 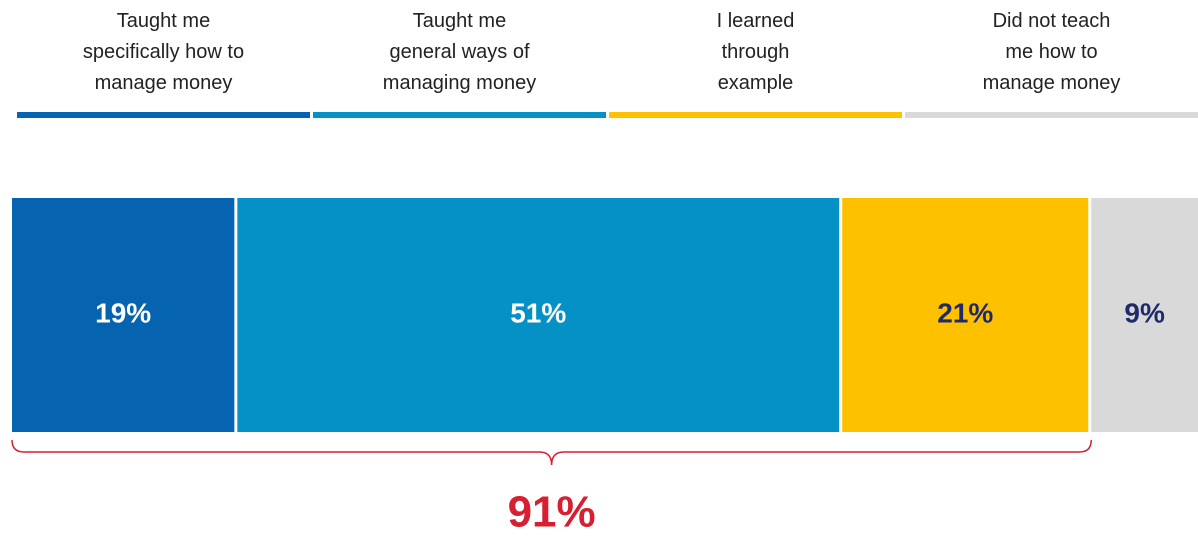 I want to click on value-label: 51%, so click(x=538, y=312).